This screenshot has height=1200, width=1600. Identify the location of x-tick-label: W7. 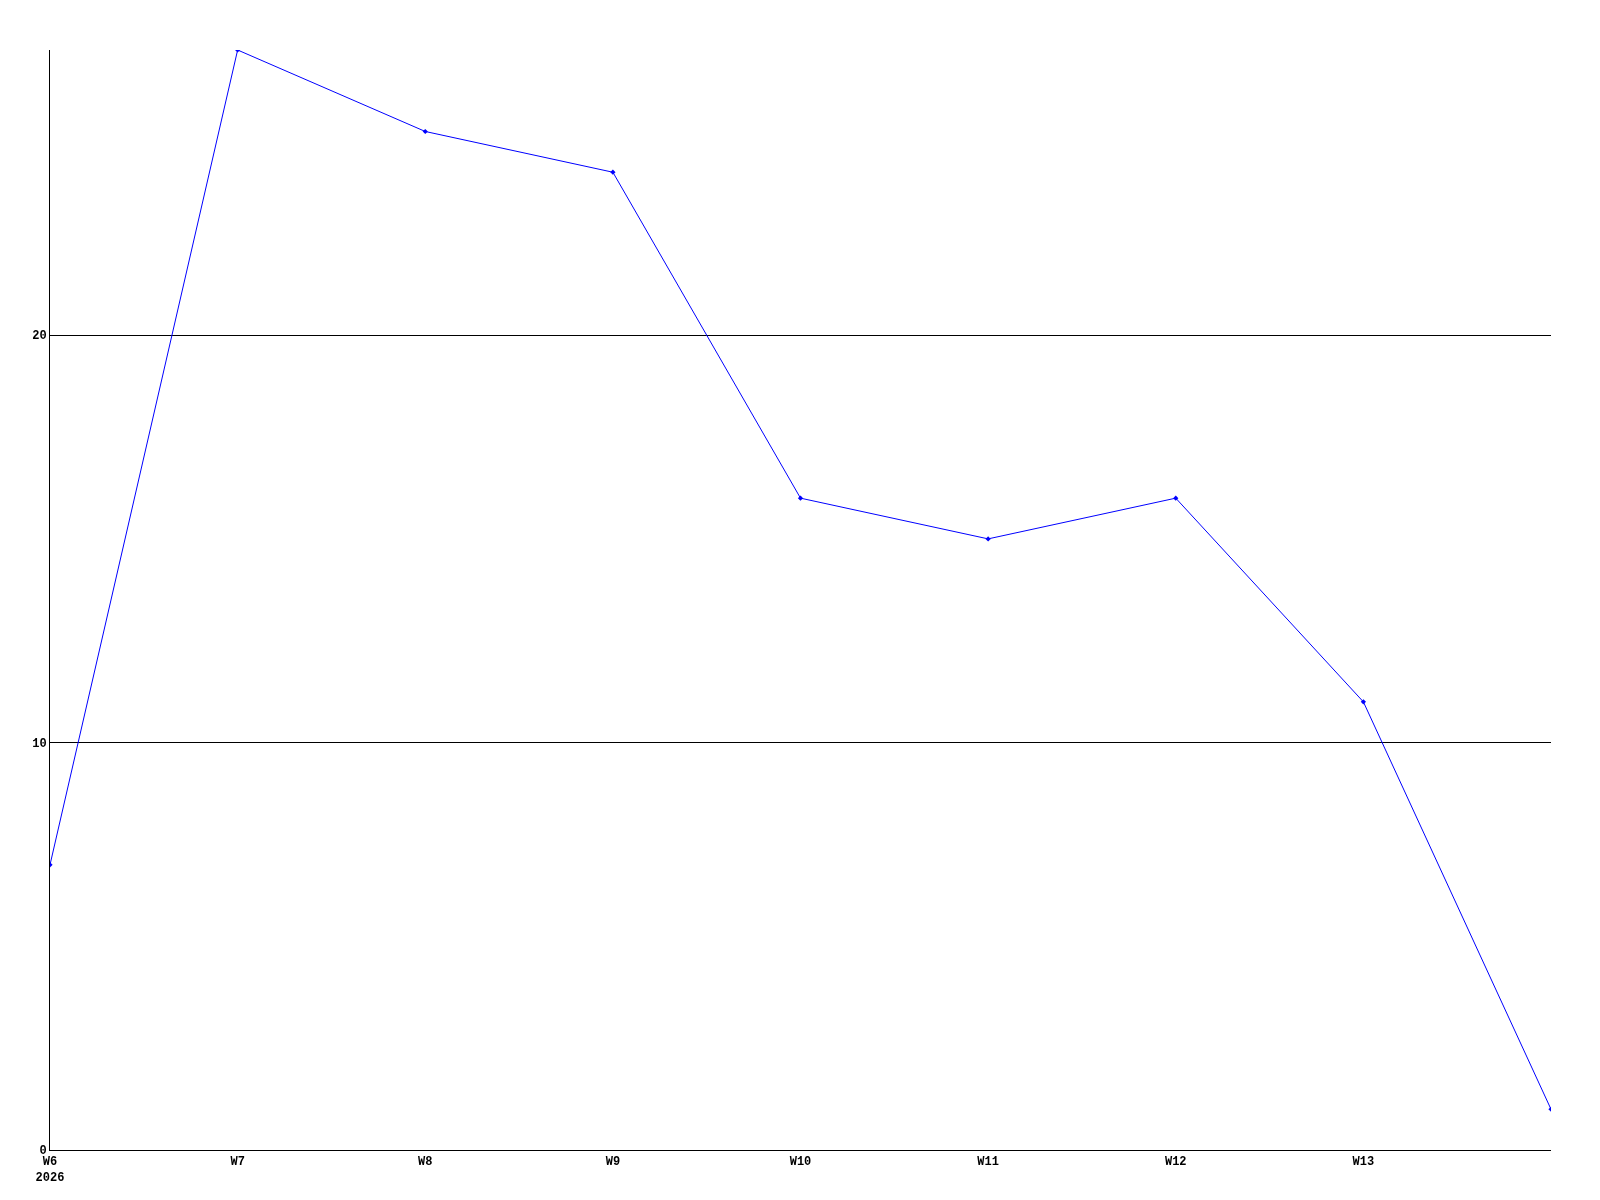
(237, 1162).